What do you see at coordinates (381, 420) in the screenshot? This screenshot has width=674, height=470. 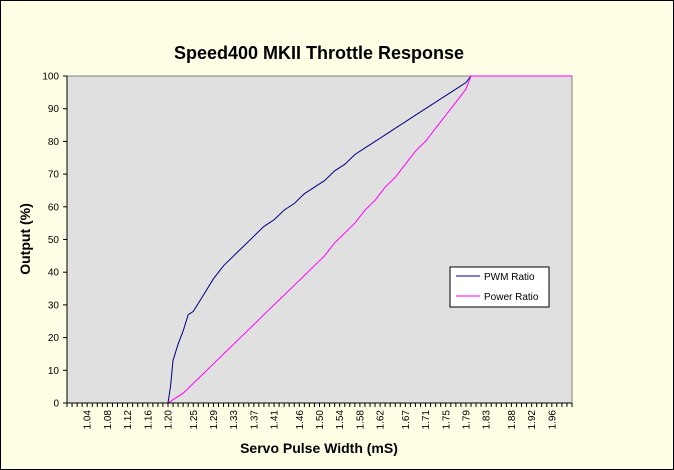 I see `x-tick-label: 1.62` at bounding box center [381, 420].